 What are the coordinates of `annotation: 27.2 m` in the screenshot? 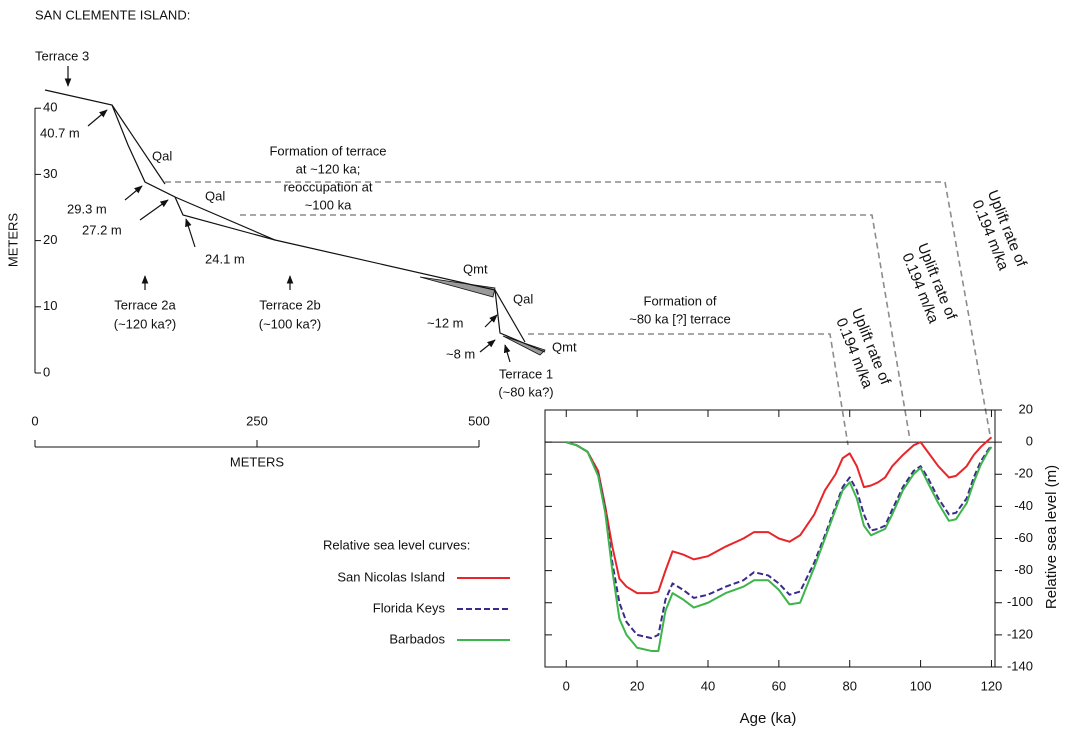 It's located at (102, 229).